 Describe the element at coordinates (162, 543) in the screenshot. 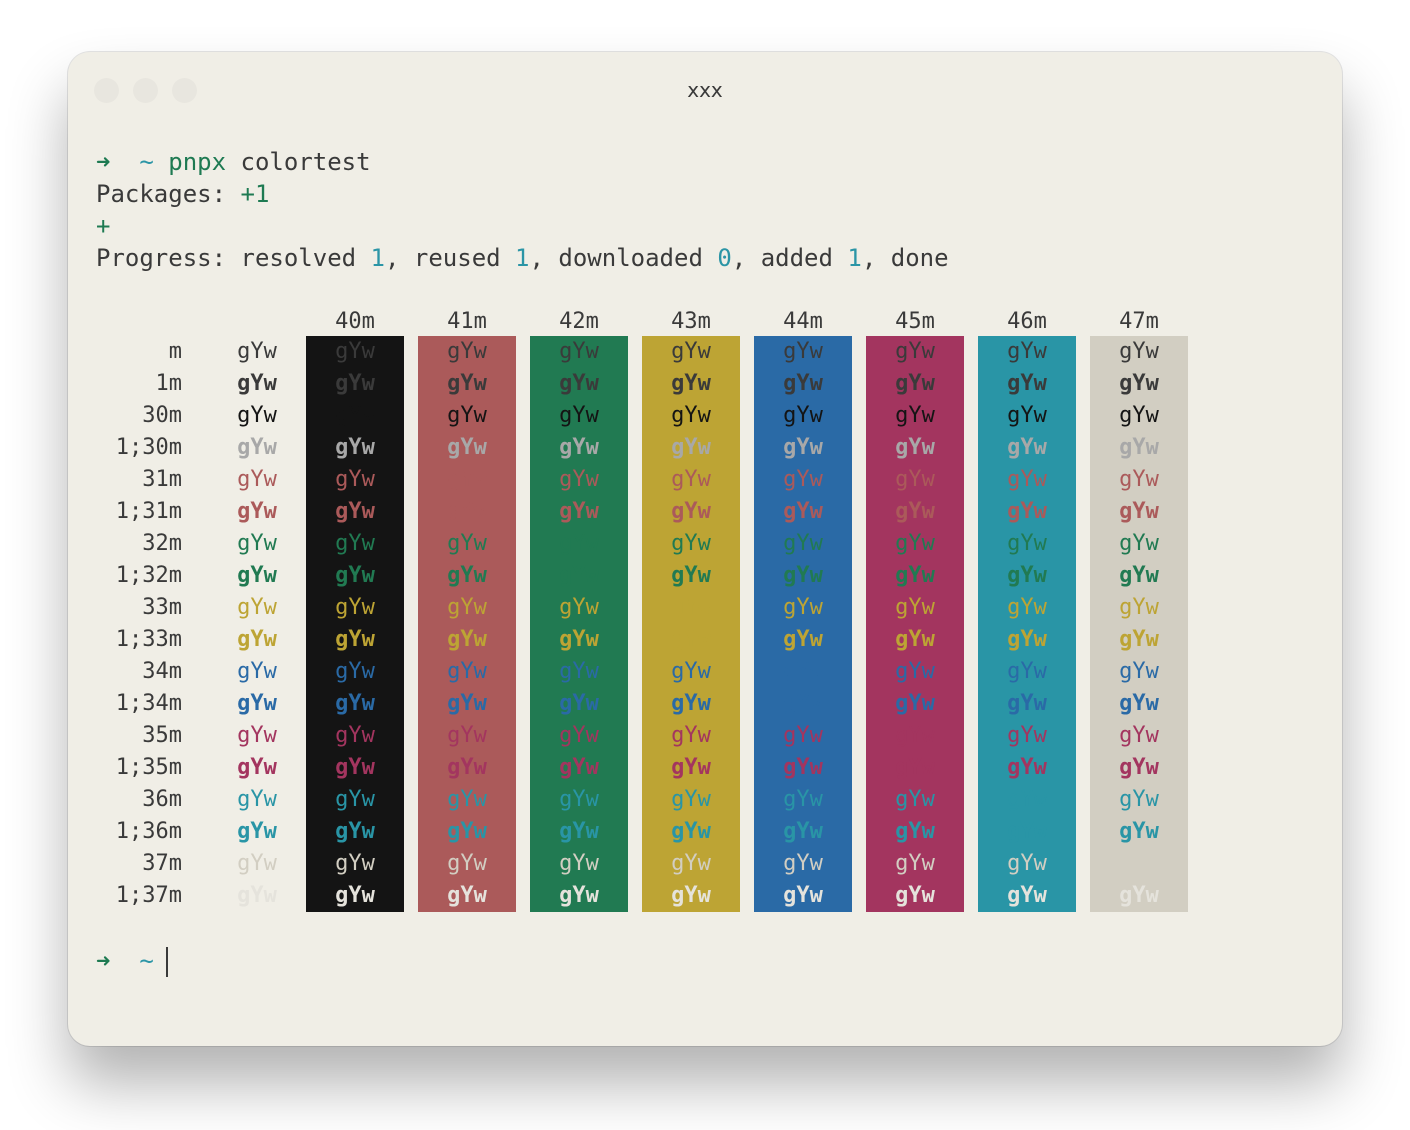

I see `fg-row-label: 32m` at that location.